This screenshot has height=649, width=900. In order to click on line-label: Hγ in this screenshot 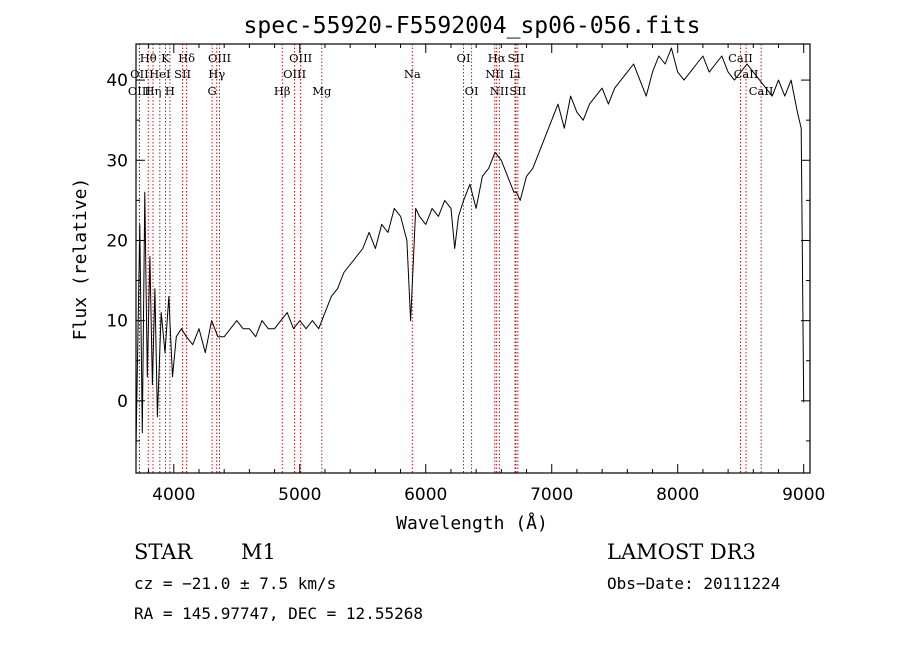, I will do `click(216, 74)`.